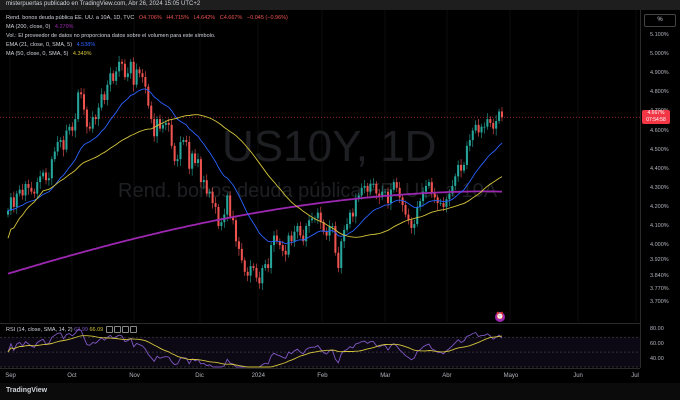 This screenshot has width=680, height=400. What do you see at coordinates (206, 18) in the screenshot?
I see `legend-low: 4.642%` at bounding box center [206, 18].